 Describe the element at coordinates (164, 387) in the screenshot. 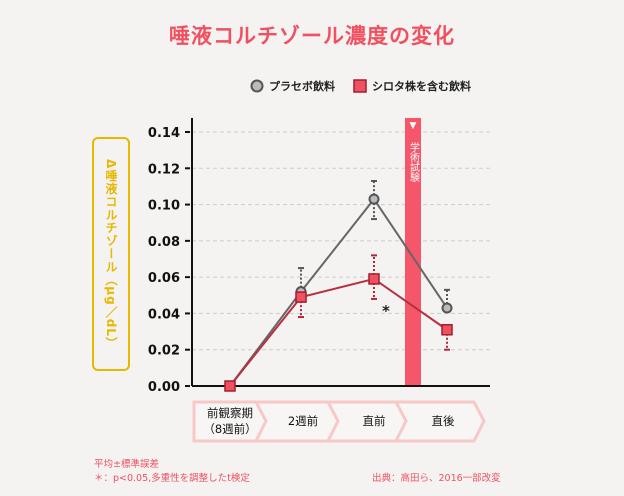

I see `y-tick-label: 0.00` at that location.